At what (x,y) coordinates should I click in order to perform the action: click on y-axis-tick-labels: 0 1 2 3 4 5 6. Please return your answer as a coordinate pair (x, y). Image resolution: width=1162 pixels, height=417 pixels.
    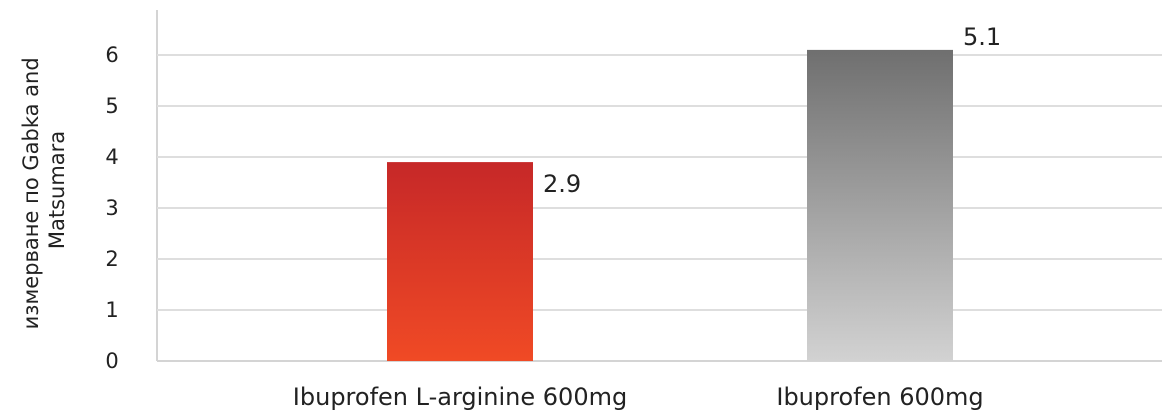
    Looking at the image, I should click on (111, 208).